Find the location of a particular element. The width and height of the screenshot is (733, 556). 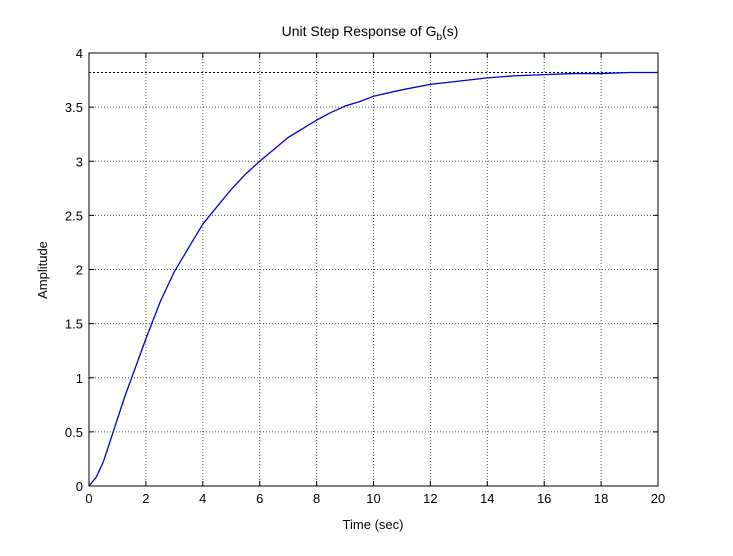

x-tick-label: 20 is located at coordinates (658, 498).